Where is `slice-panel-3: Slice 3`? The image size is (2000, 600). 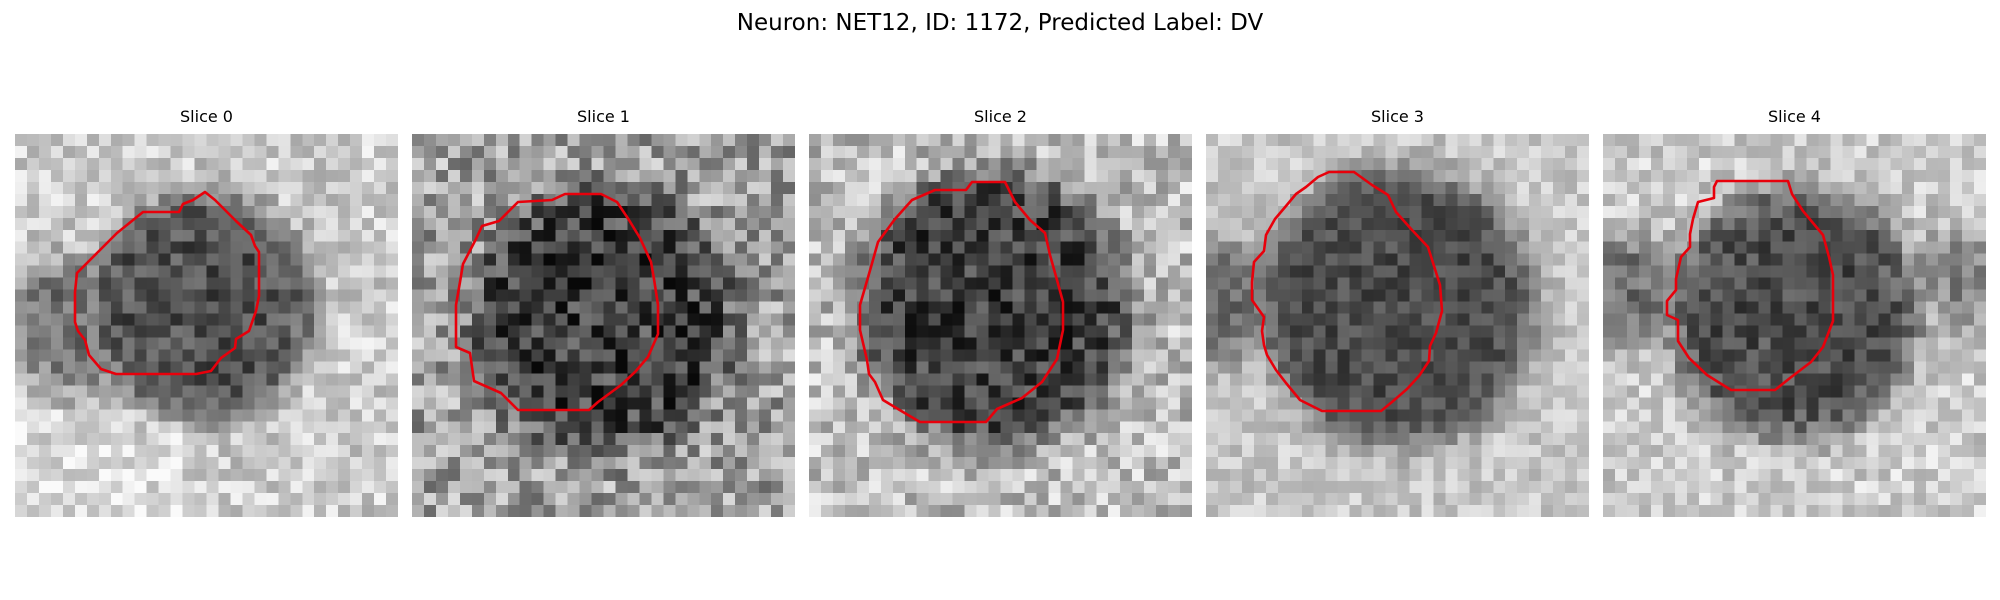
slice-panel-3: Slice 3 is located at coordinates (1397, 311).